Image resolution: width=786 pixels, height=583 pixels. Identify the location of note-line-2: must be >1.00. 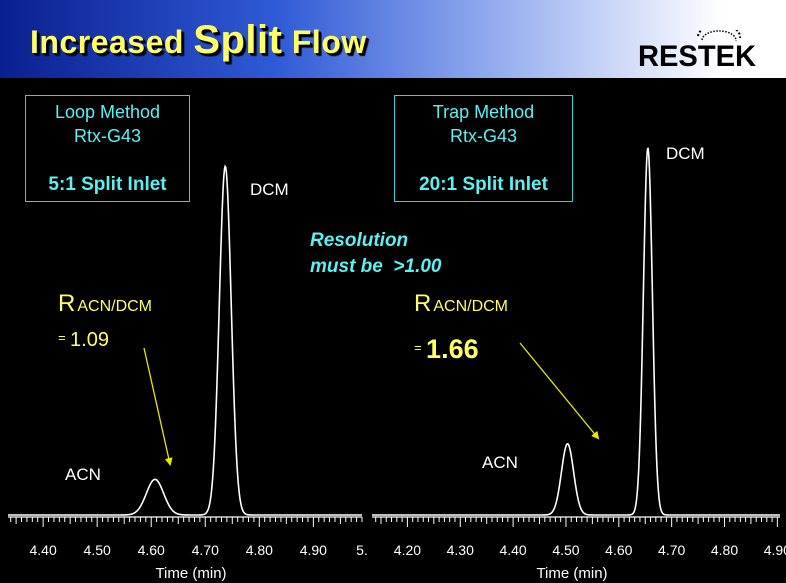
(376, 266).